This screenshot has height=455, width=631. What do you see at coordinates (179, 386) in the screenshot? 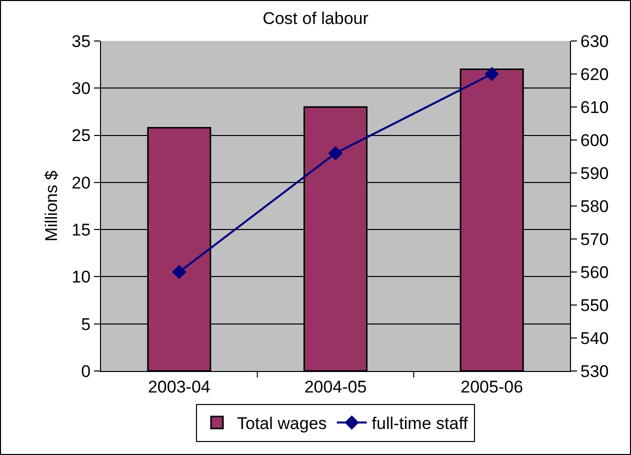
I see `x-tick-label: 2003-04` at bounding box center [179, 386].